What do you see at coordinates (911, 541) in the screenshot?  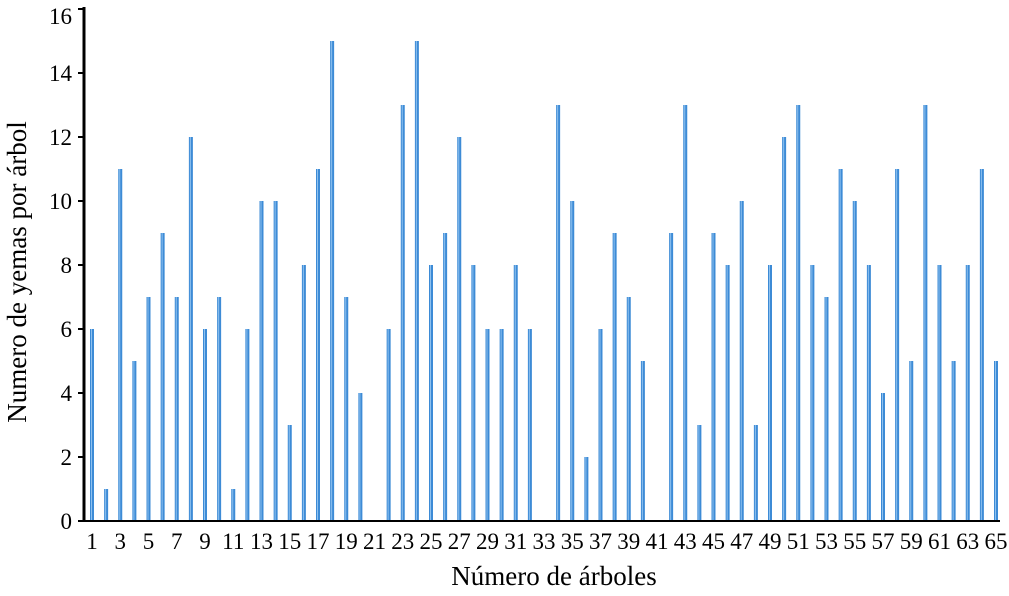 I see `x-tick-label: 59` at bounding box center [911, 541].